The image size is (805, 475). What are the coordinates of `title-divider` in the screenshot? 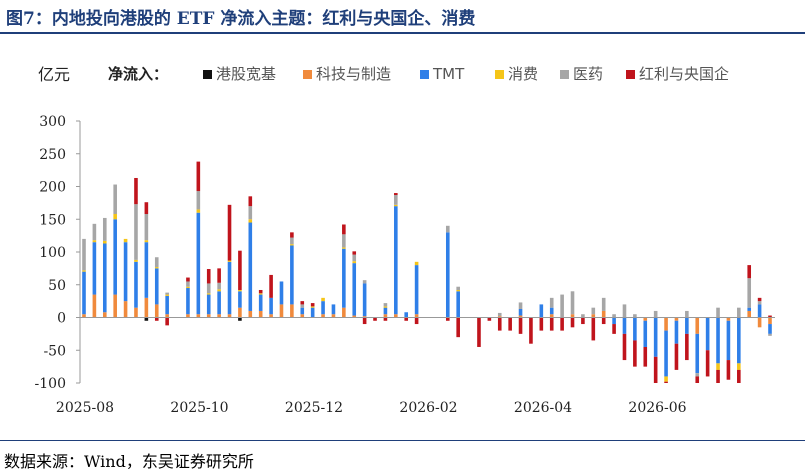 It's located at (402, 33).